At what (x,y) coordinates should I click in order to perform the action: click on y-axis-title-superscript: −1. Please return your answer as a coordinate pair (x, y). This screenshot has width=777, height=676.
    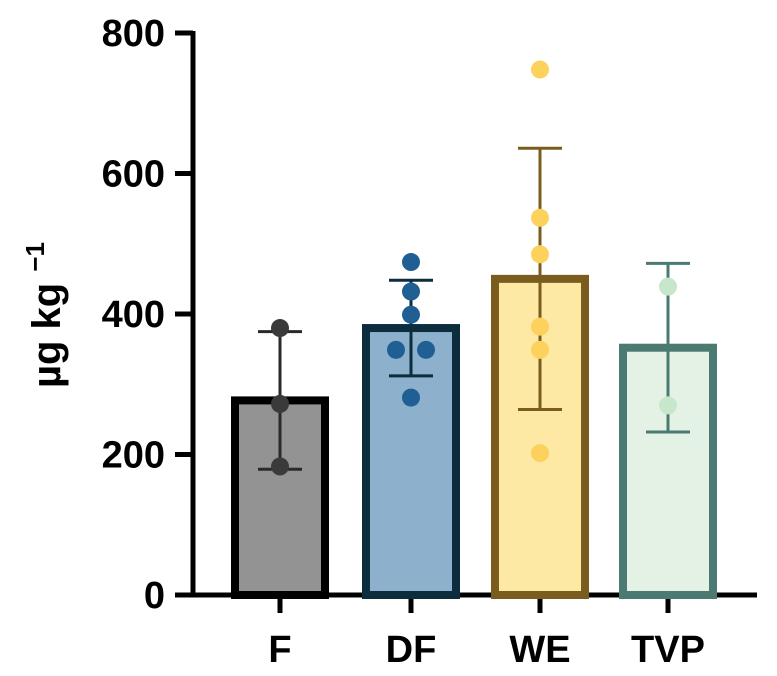
    Looking at the image, I should click on (35, 257).